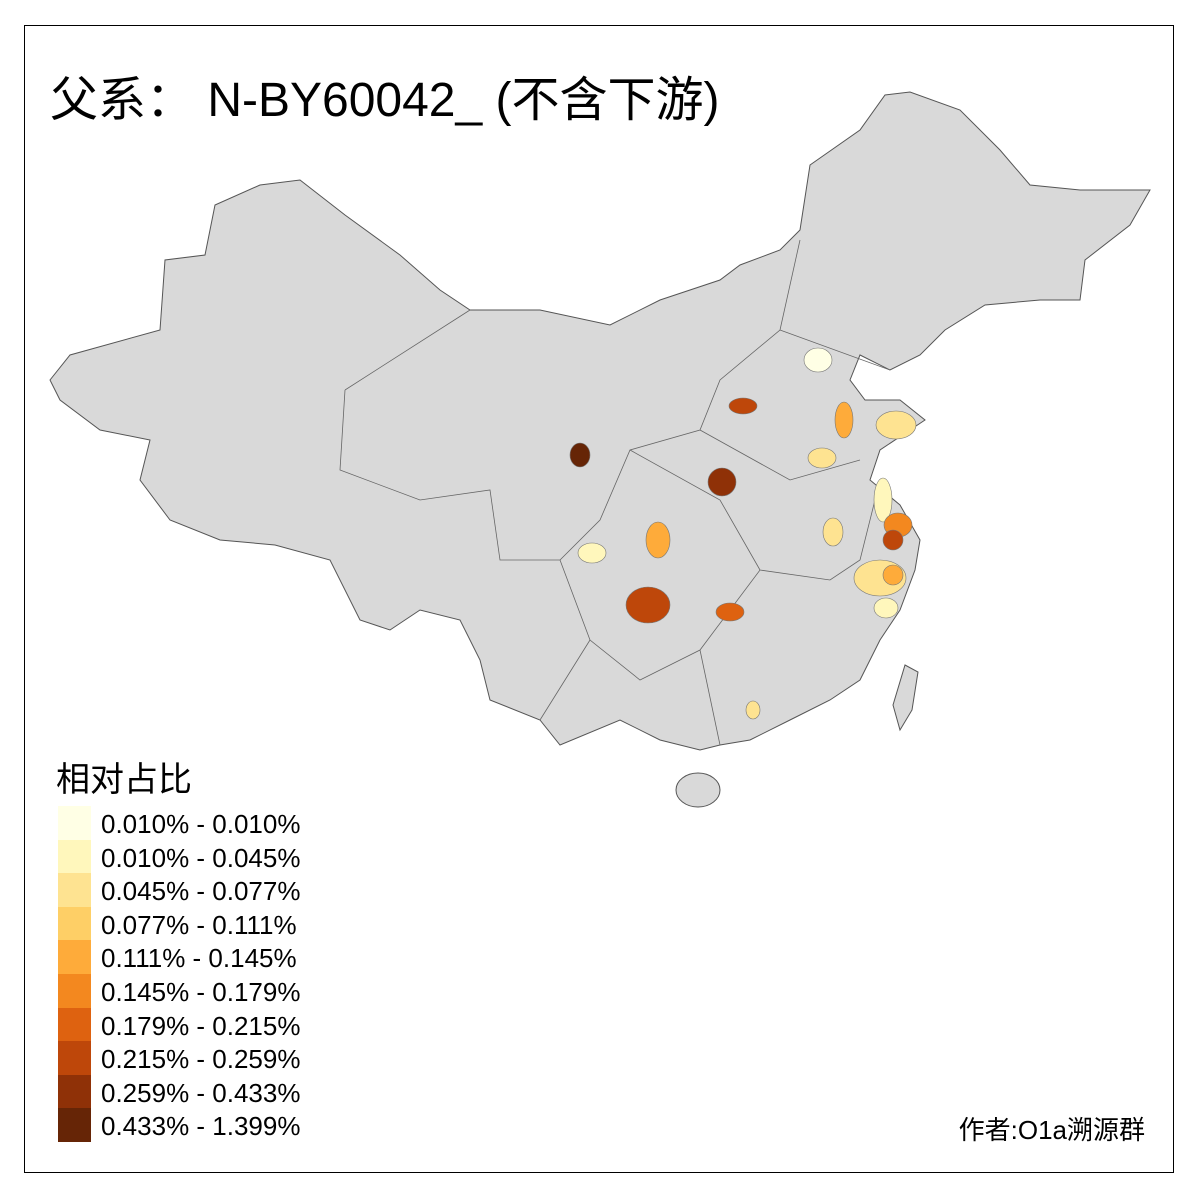 The image size is (1200, 1200). I want to click on legend-item: 0.179% - 0.215%, so click(208, 1024).